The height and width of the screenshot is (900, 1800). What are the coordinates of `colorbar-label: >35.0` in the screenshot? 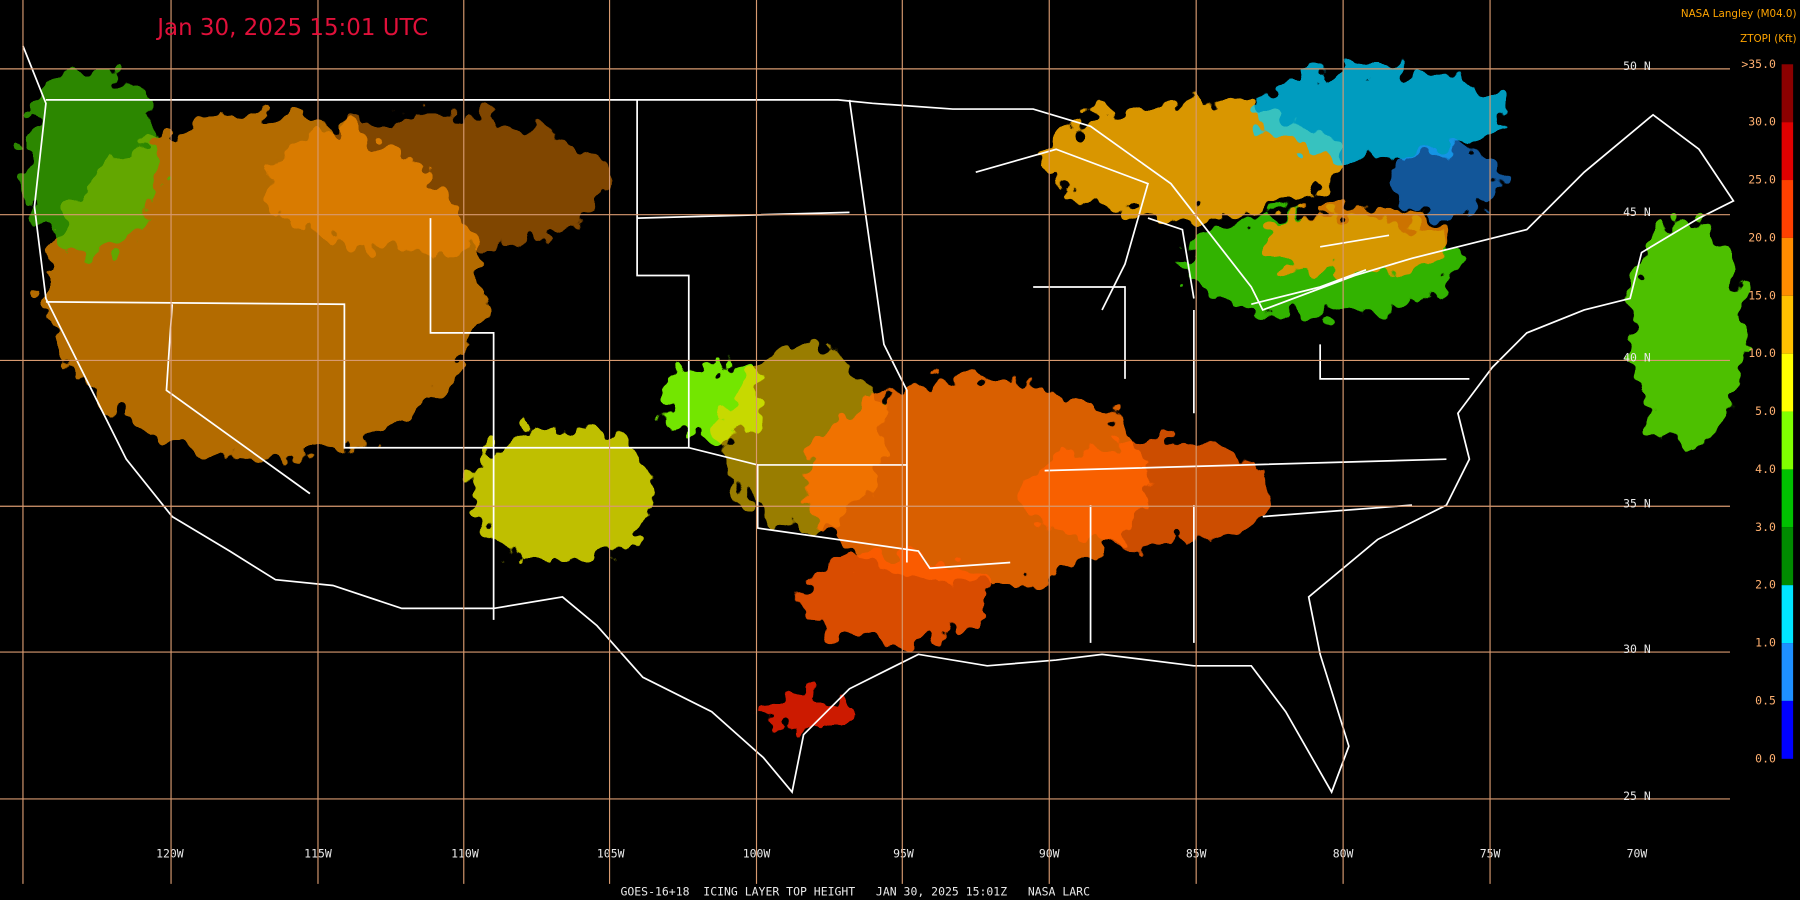 It's located at (1758, 64).